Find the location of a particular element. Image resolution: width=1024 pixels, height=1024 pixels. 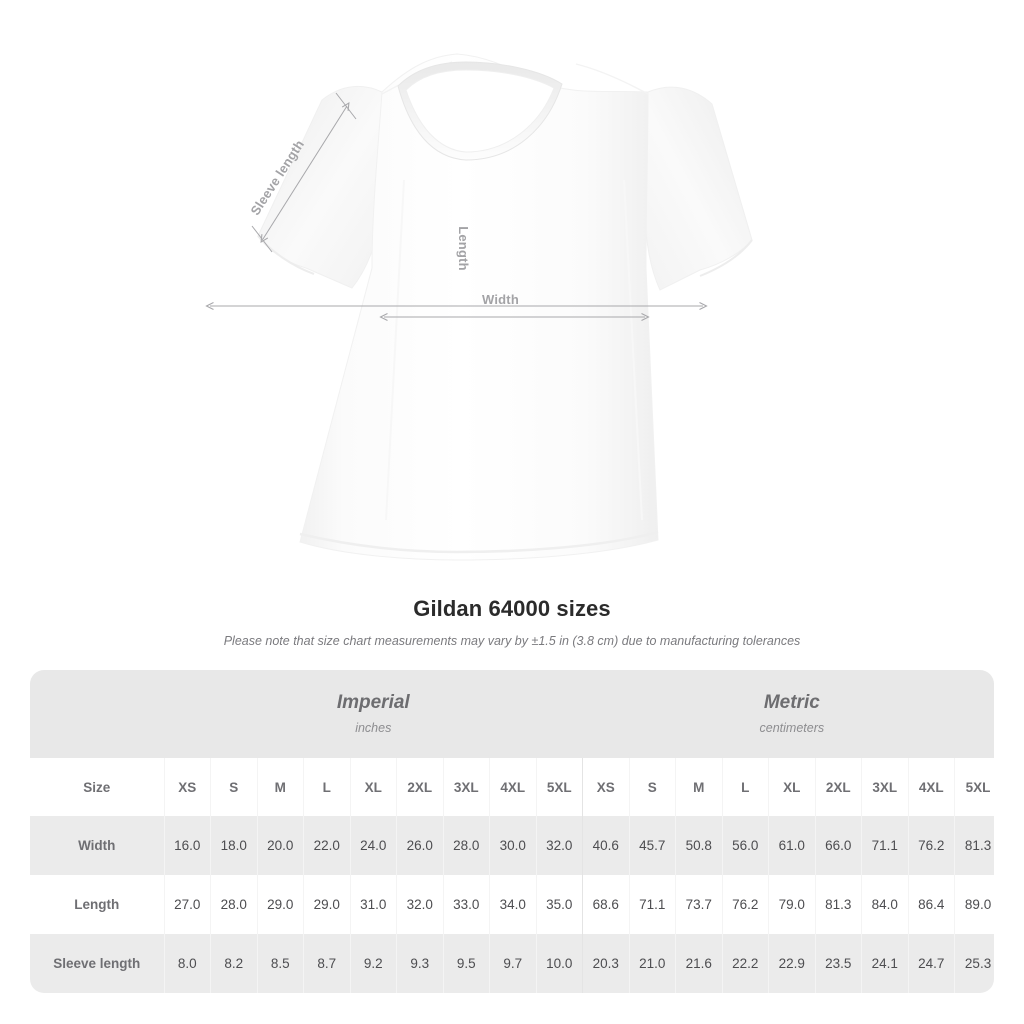

cell-width-imperial-m: 20.0 is located at coordinates (280, 845).